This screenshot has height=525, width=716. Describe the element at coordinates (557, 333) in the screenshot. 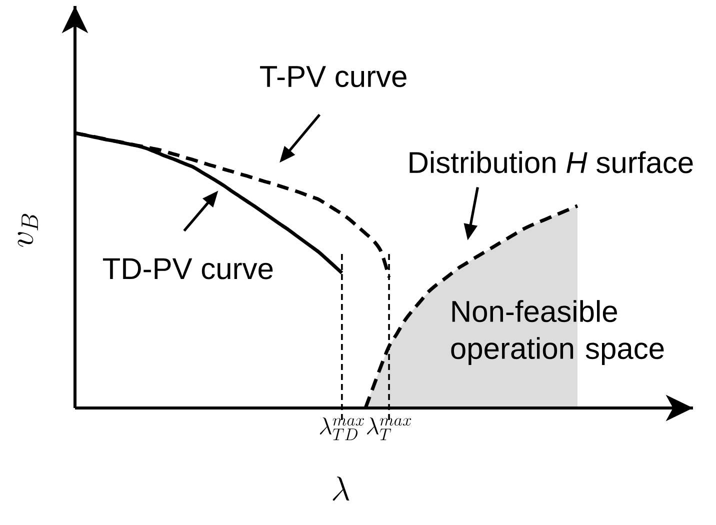

I see `annotation: Non-feasible operation space` at that location.